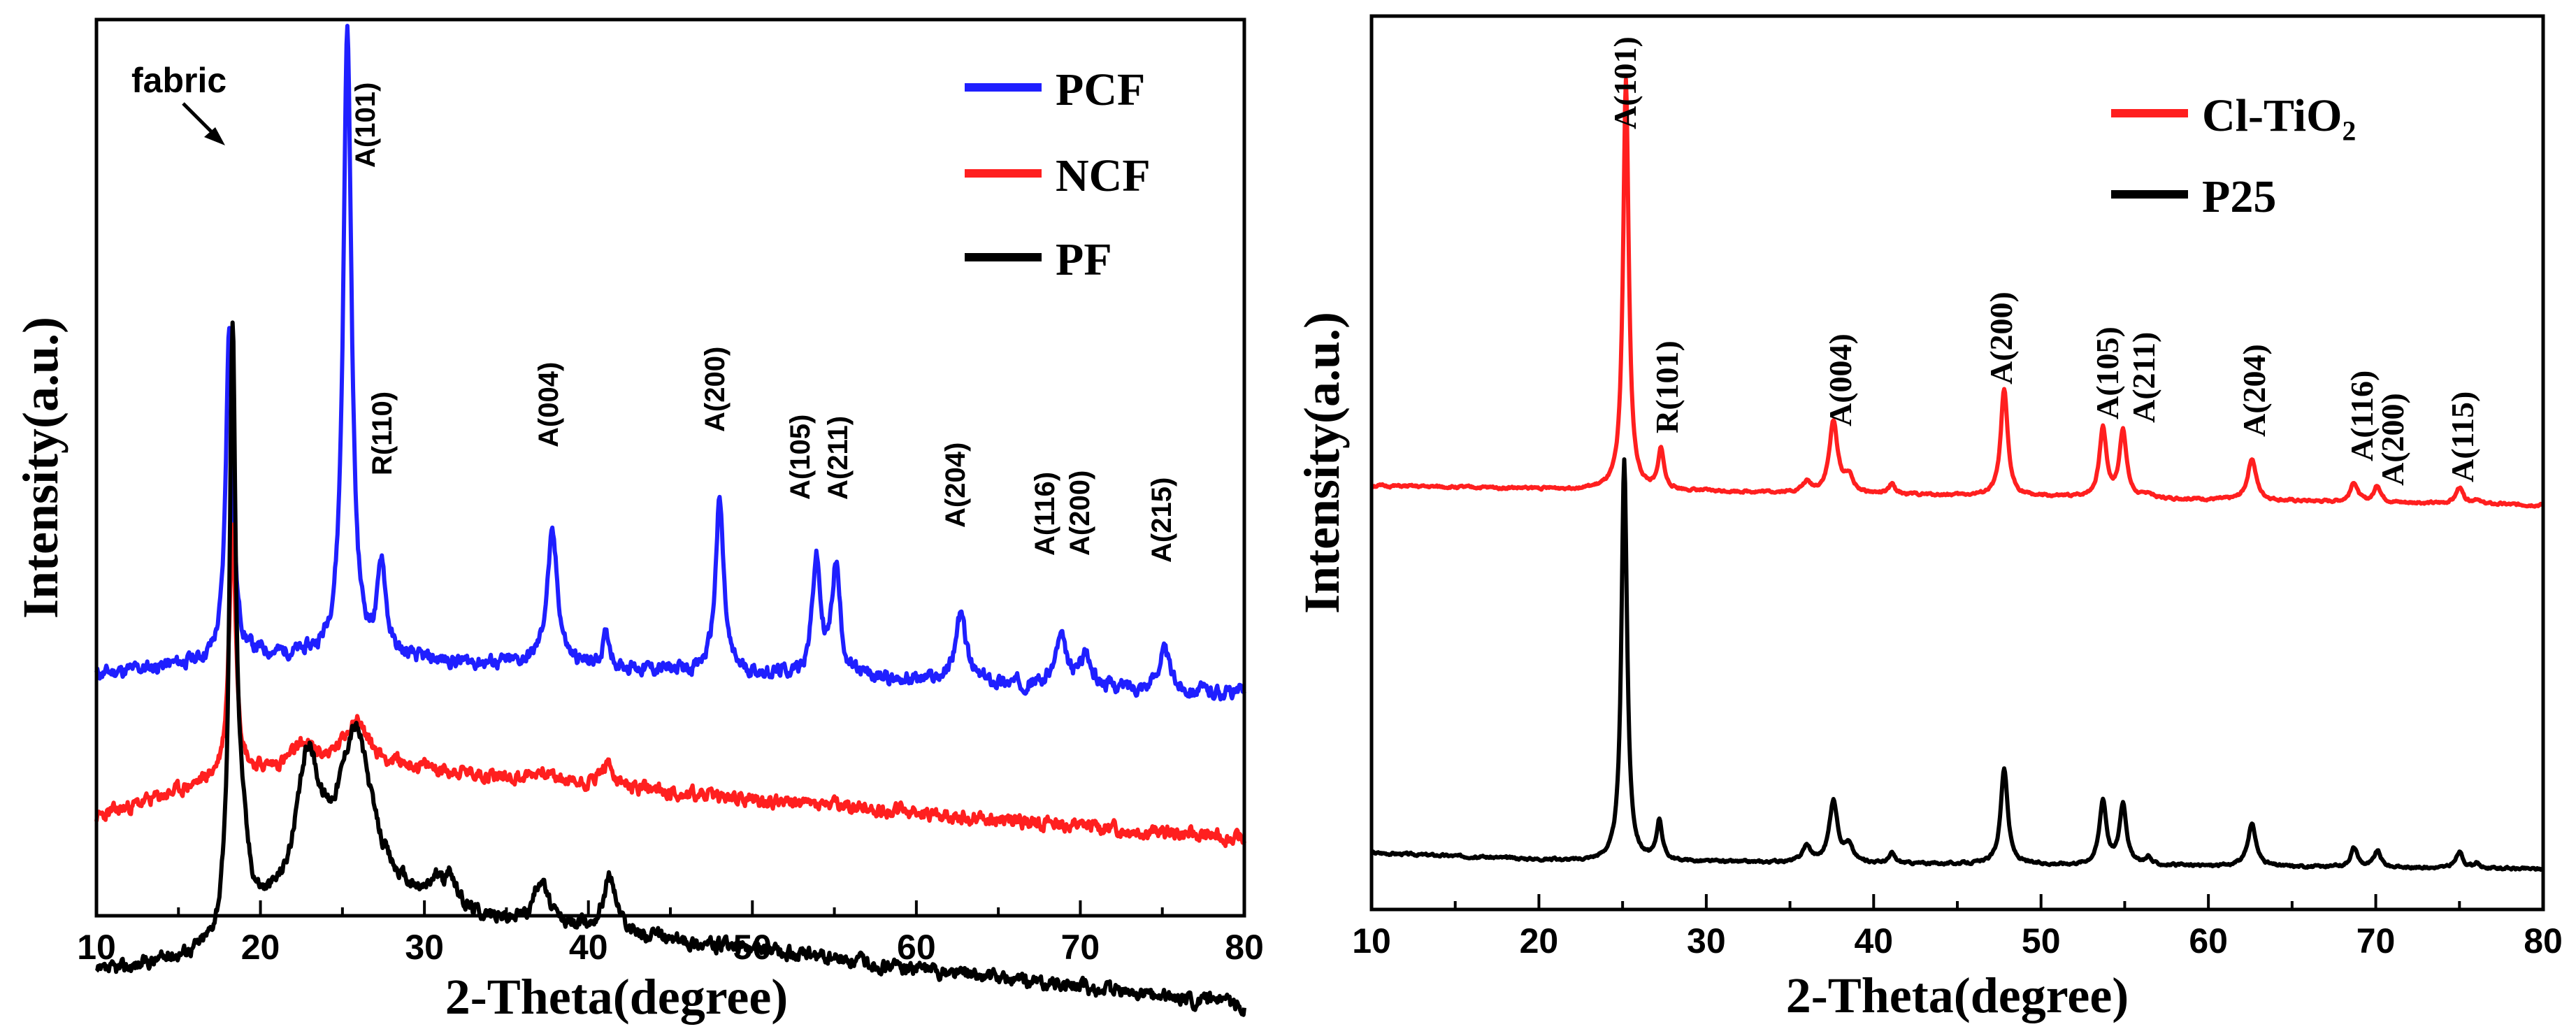 Image resolution: width=2576 pixels, height=1036 pixels. I want to click on legend-label-cl-tio2: Cl-TiO₂, so click(2279, 115).